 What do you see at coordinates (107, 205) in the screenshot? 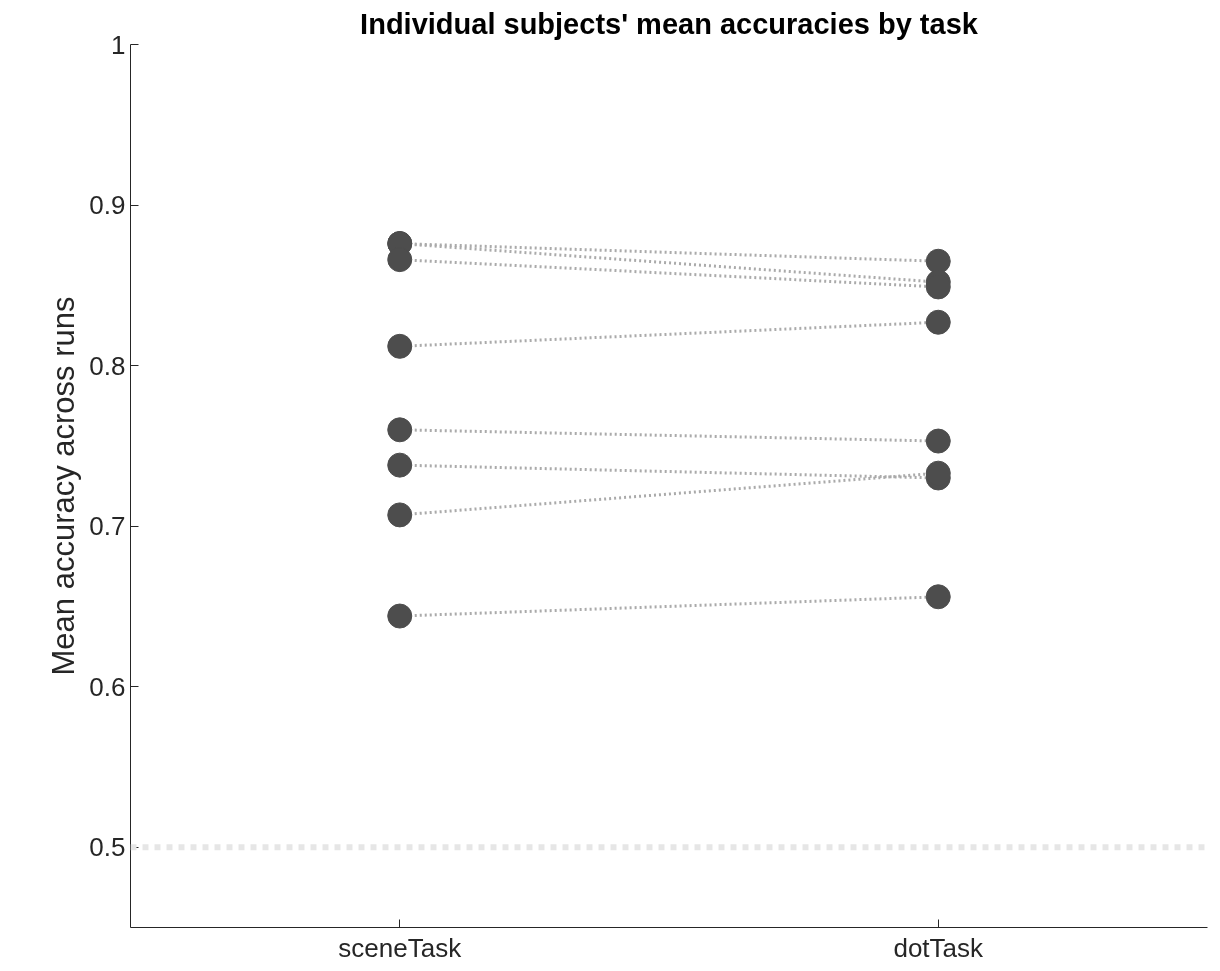
I see `y-tick-label: 0.9` at bounding box center [107, 205].